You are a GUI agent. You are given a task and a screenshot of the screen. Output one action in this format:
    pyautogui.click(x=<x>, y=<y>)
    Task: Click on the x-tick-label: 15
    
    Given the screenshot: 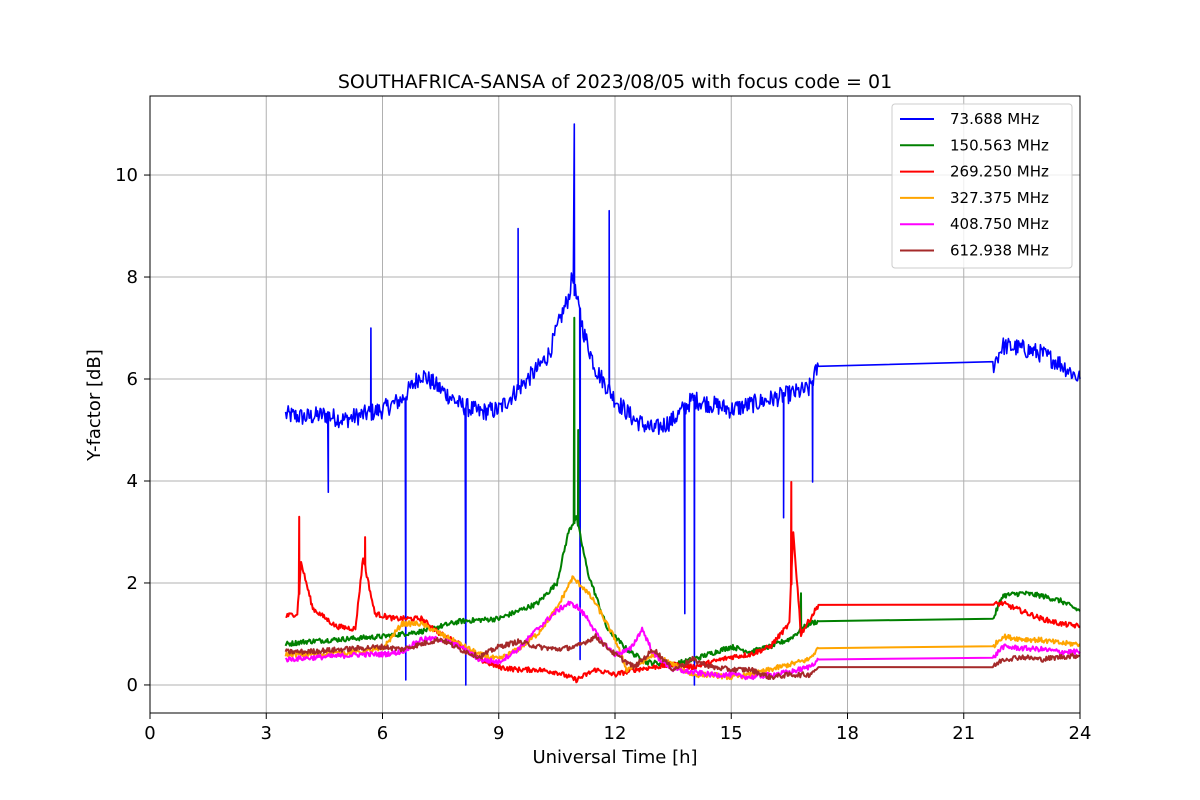 What is the action you would take?
    pyautogui.click(x=731, y=733)
    